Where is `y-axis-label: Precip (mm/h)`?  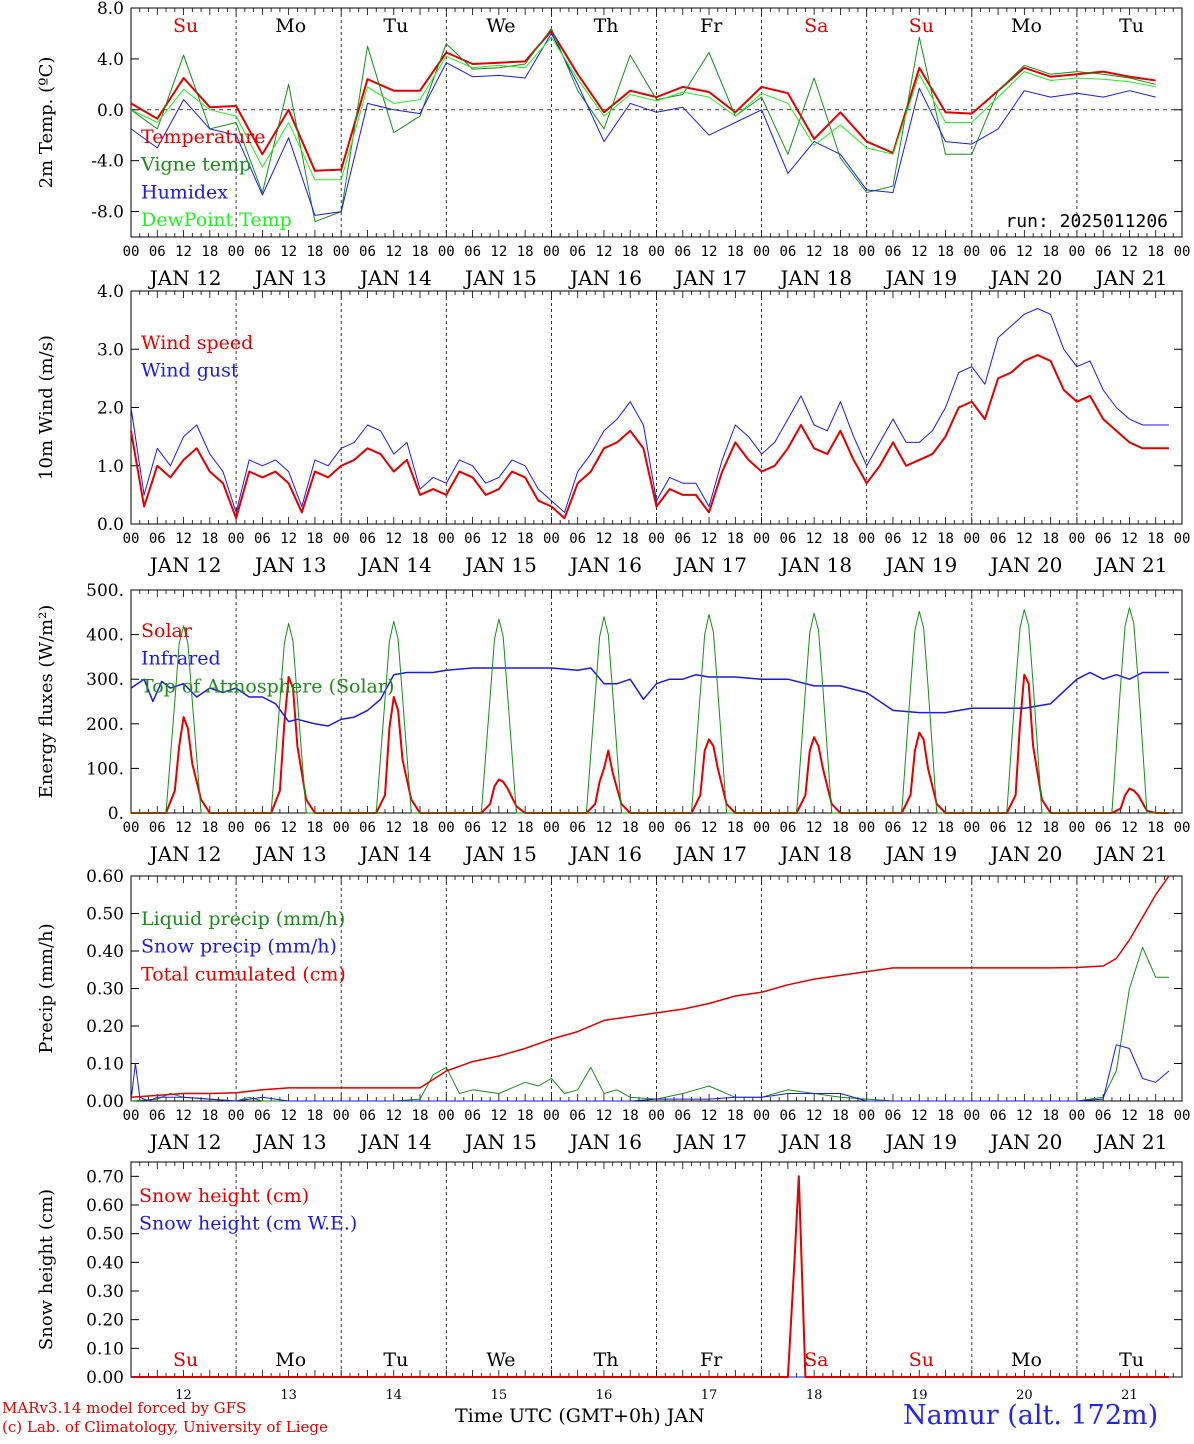
y-axis-label: Precip (mm/h) is located at coordinates (46, 988).